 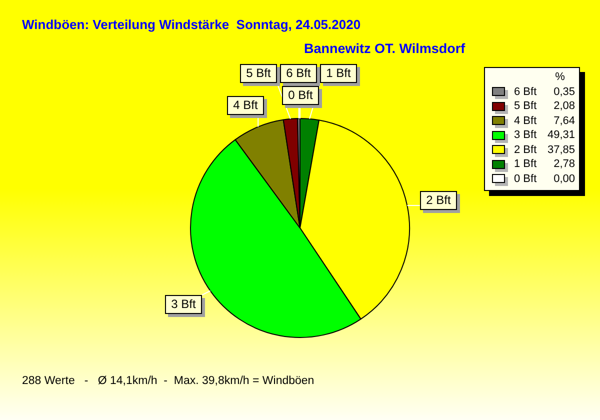 I want to click on data-label: 2,78, so click(x=563, y=164).